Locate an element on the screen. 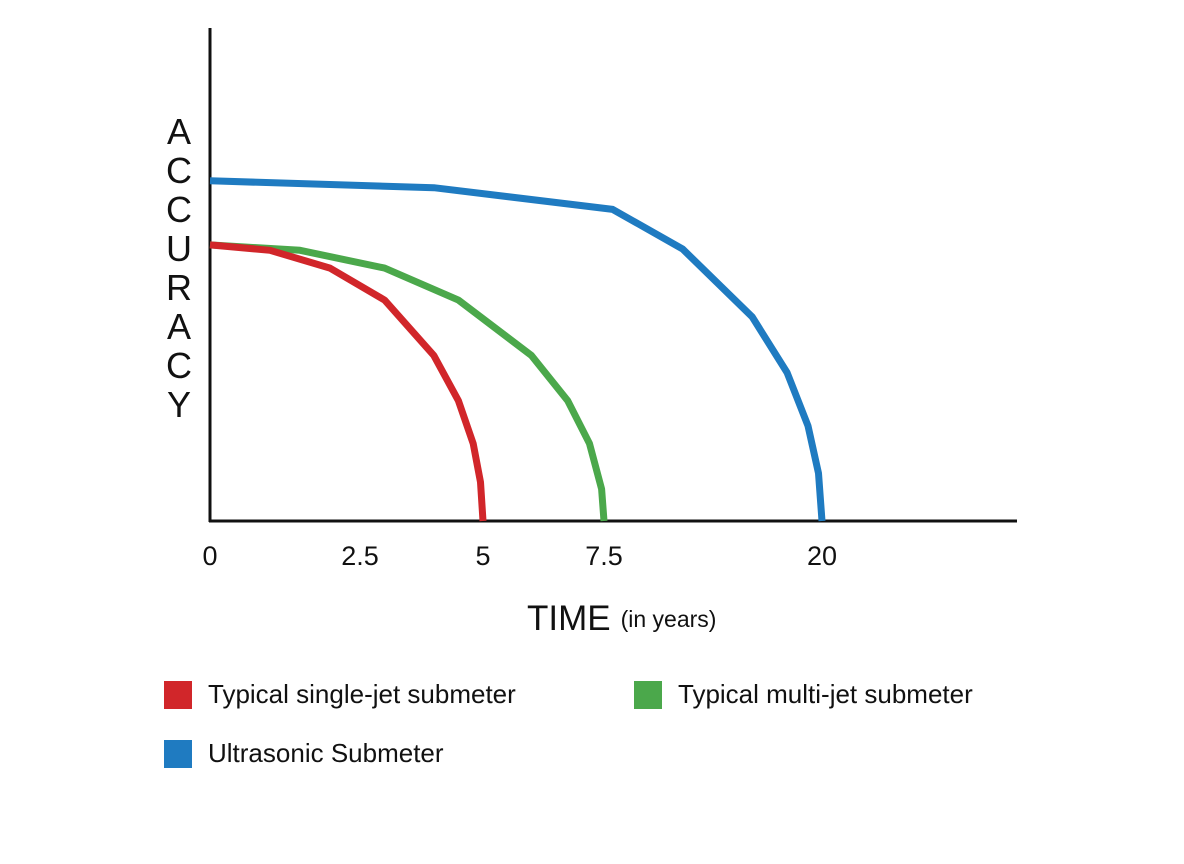  legend-label: Ultrasonic Submeter is located at coordinates (326, 753).